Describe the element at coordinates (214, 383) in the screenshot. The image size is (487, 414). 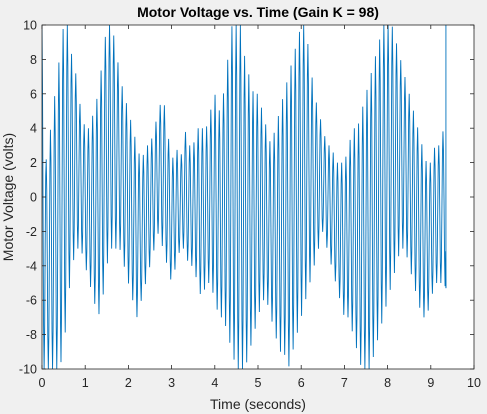
I see `x-tick-label: 4` at that location.